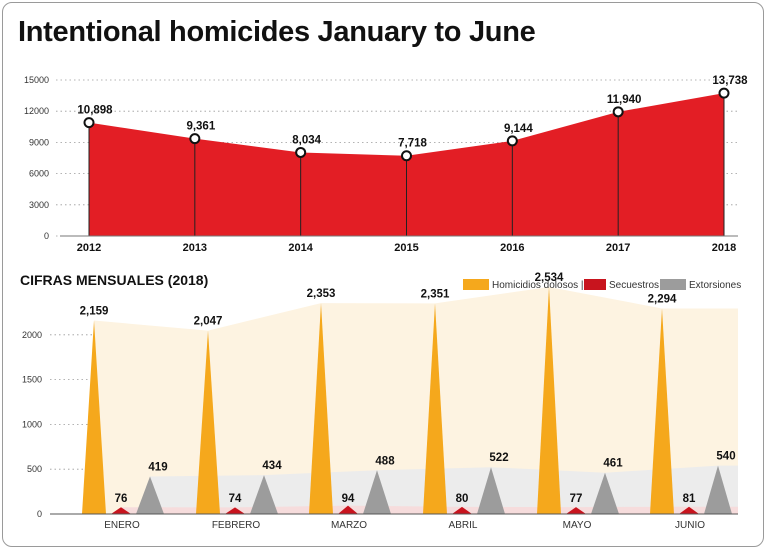 This screenshot has height=551, width=768. I want to click on x-tick-label: 2015, so click(406, 248).